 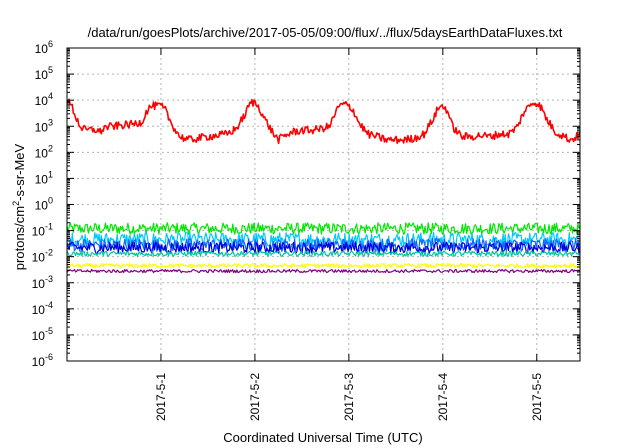 What do you see at coordinates (42, 282) in the screenshot?
I see `y-tick-label: 10⁻³` at bounding box center [42, 282].